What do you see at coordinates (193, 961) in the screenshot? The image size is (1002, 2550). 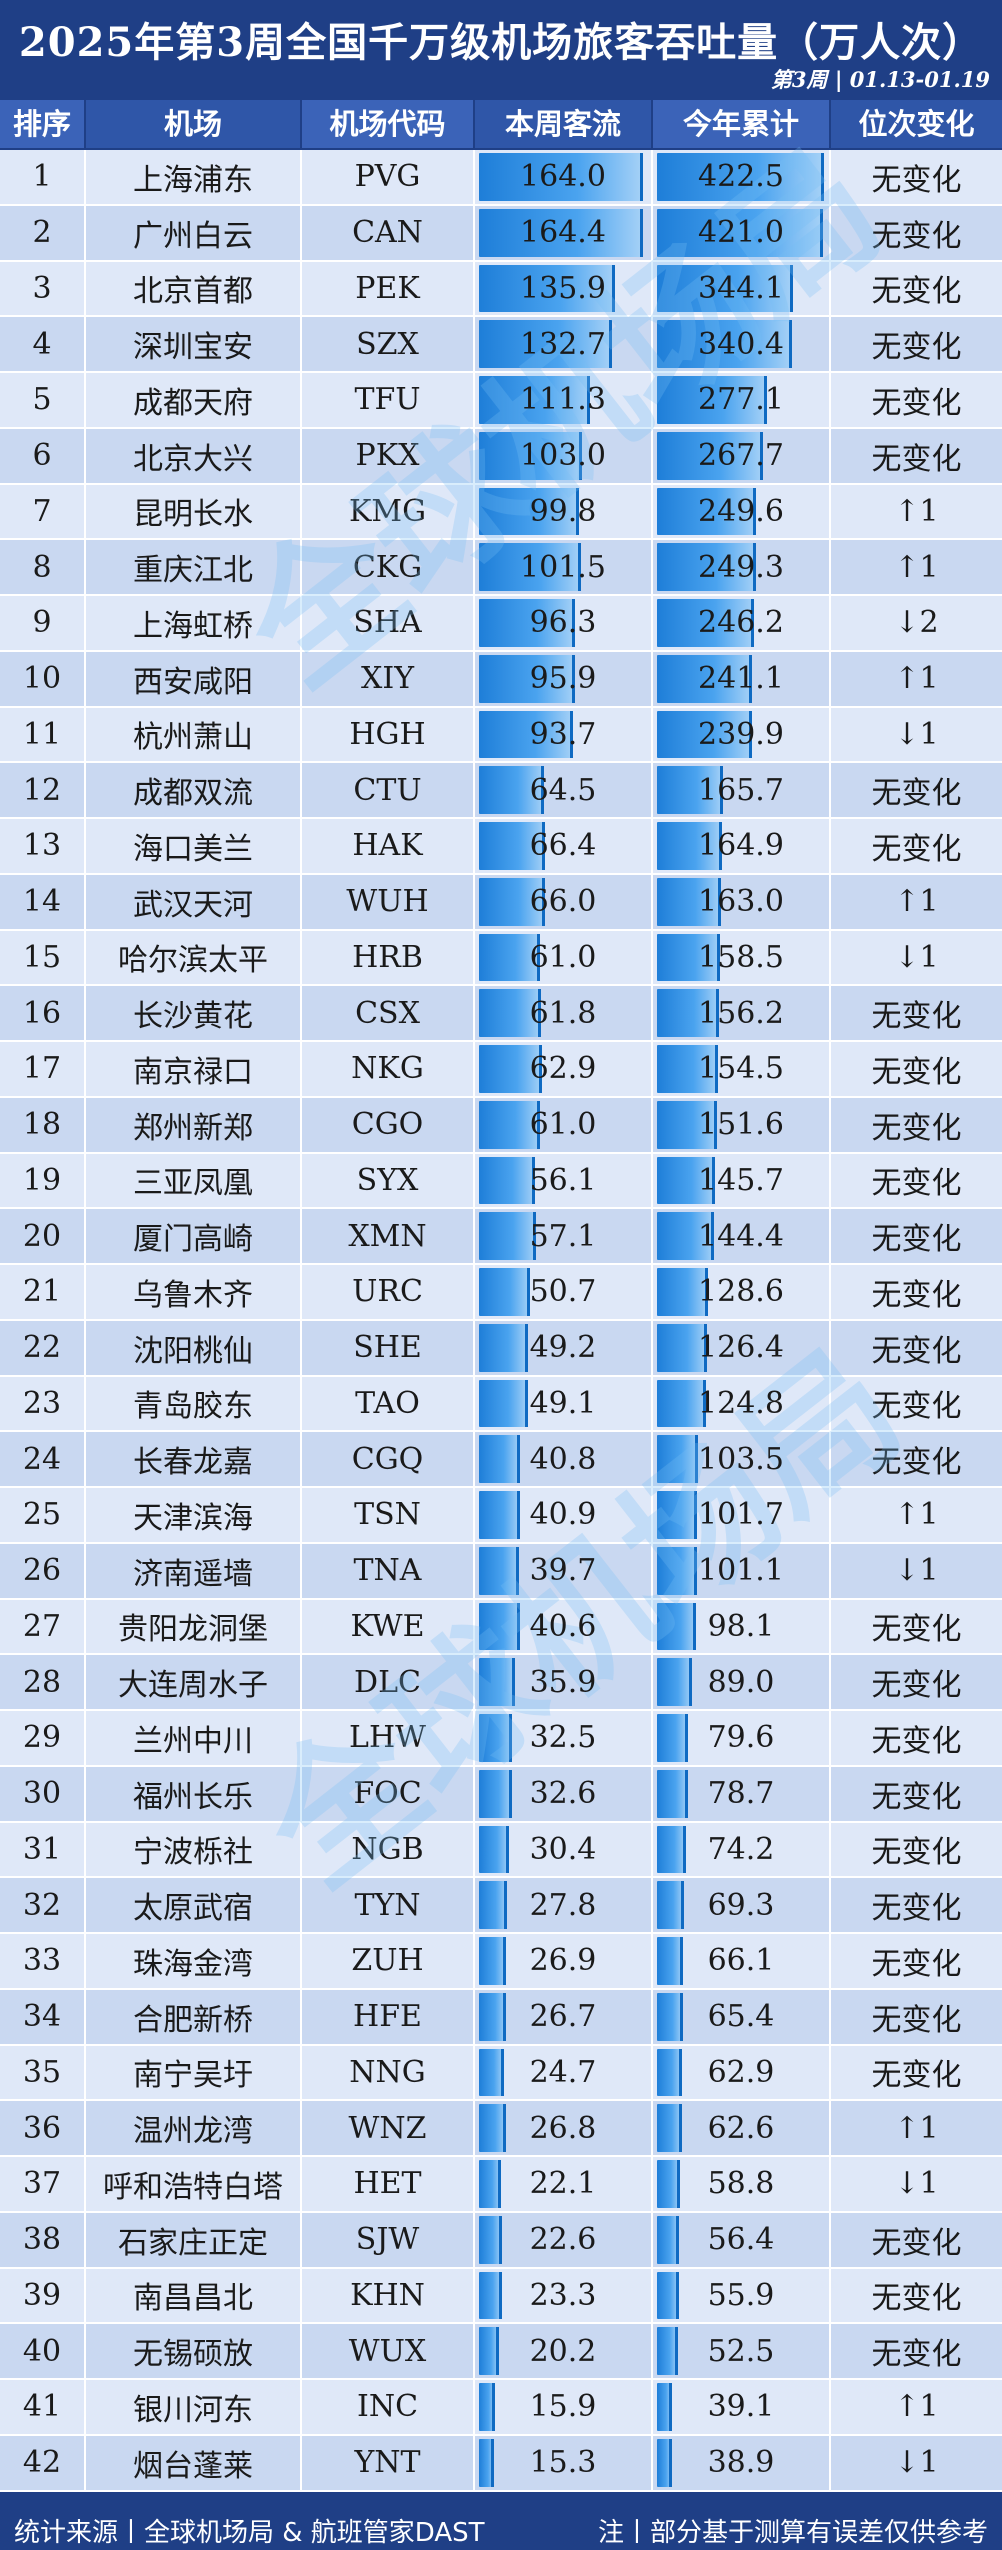 I see `airport-name-cell-text: 哈尔滨太平` at bounding box center [193, 961].